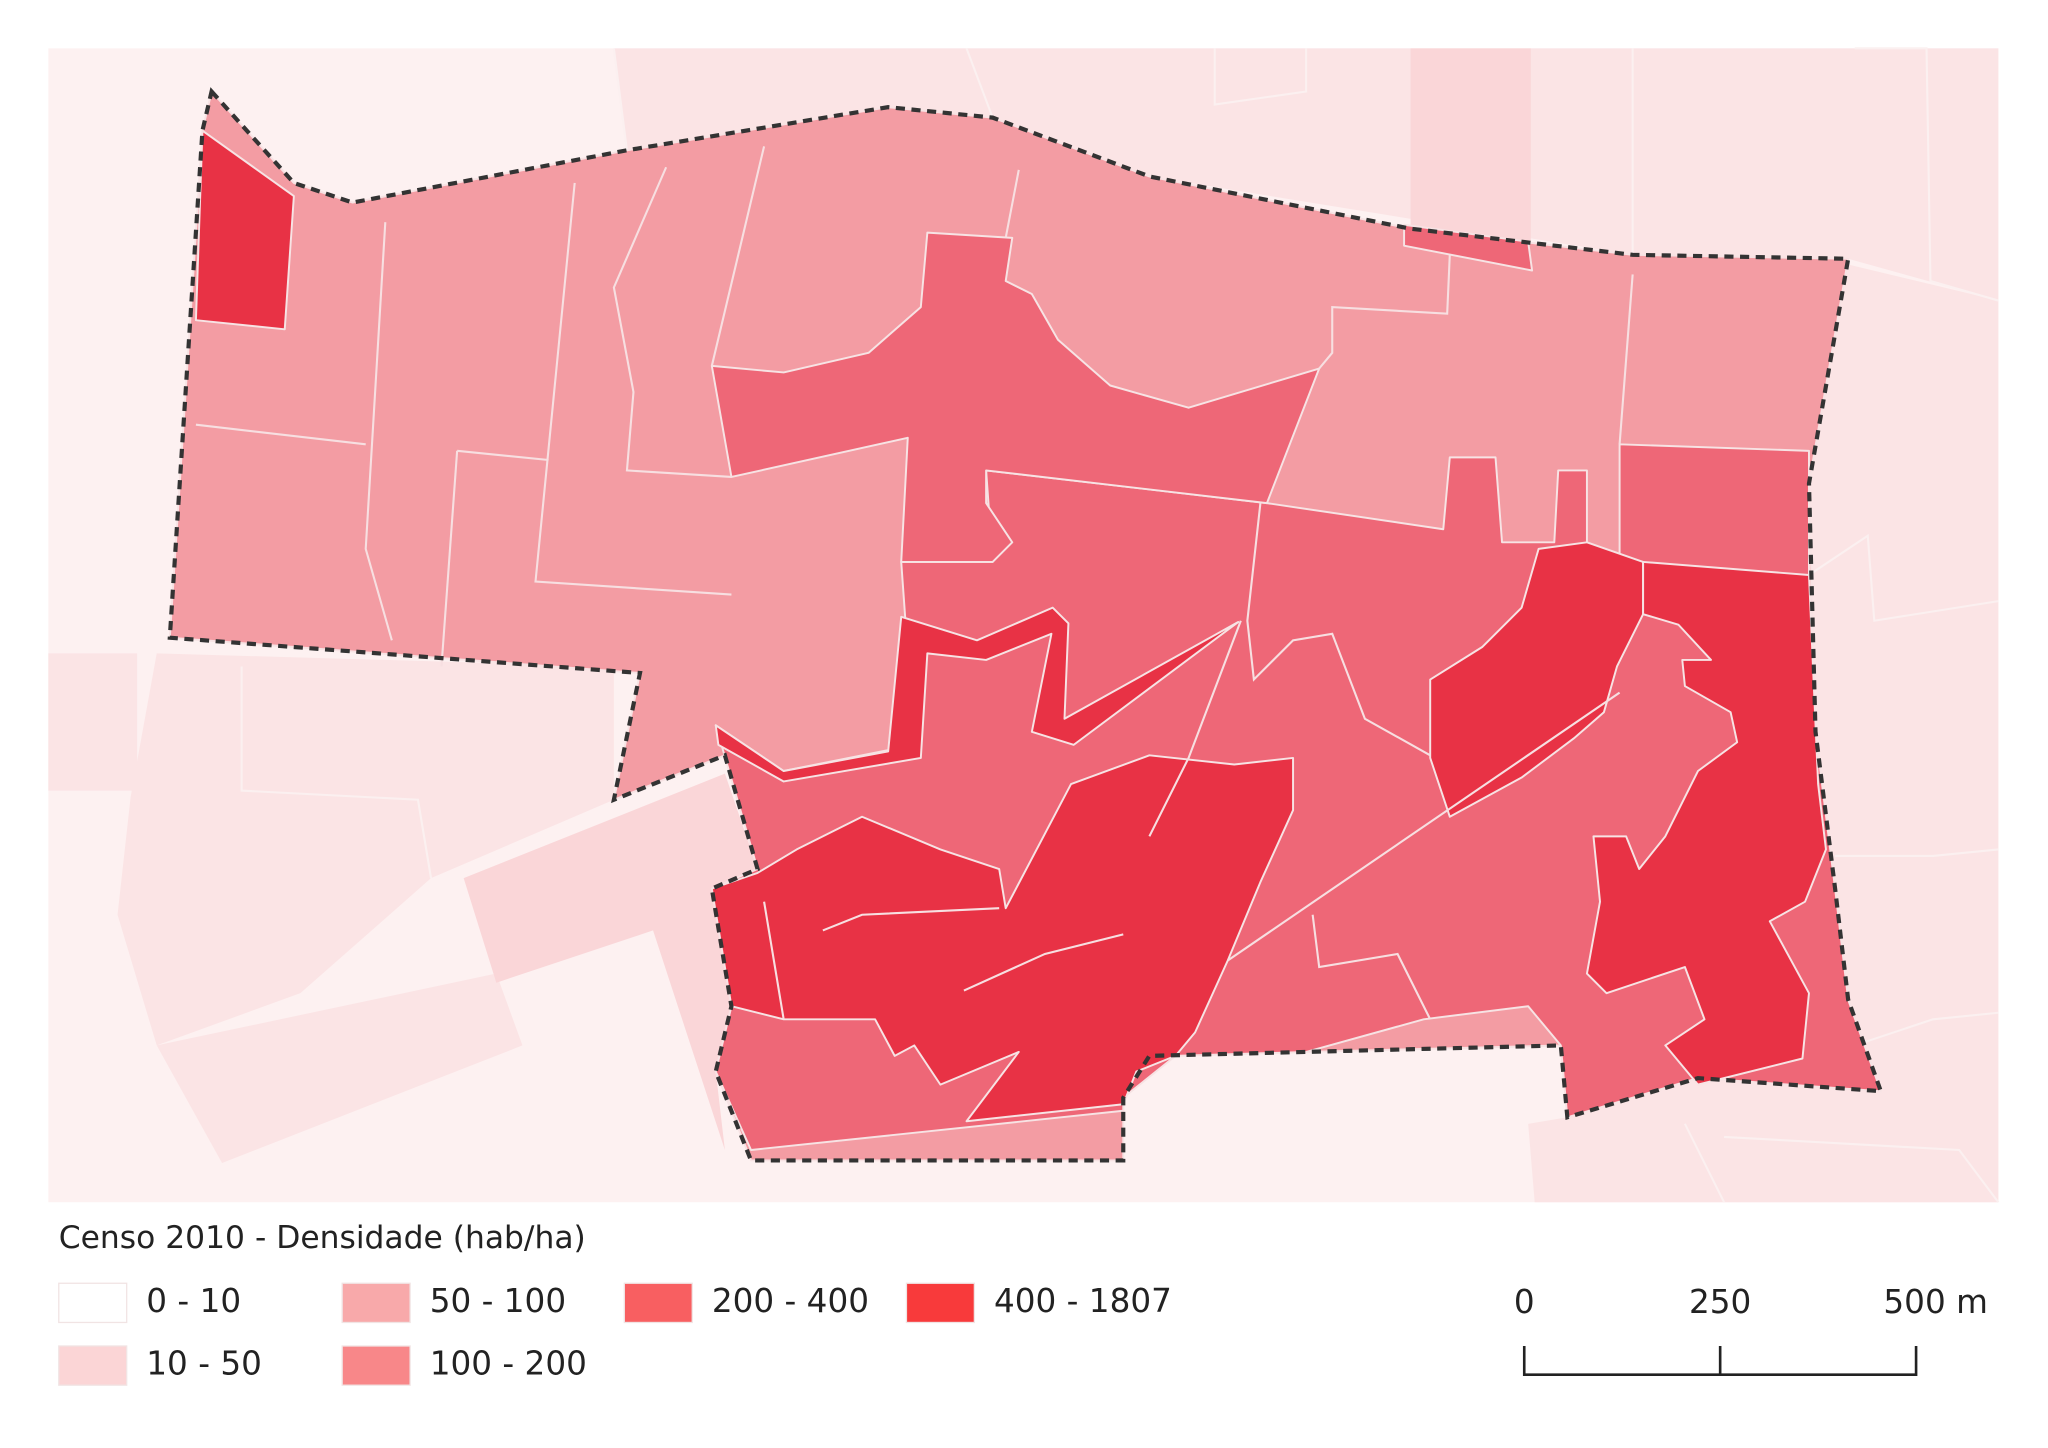 Image resolution: width=2048 pixels, height=1448 pixels. What do you see at coordinates (1720, 1361) in the screenshot?
I see `scale-bar-line` at bounding box center [1720, 1361].